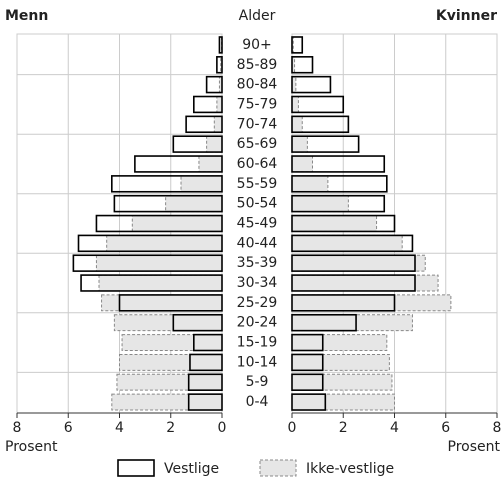 This screenshot has width=502, height=481. What do you see at coordinates (257, 45) in the screenshot?
I see `age-label: 90+` at bounding box center [257, 45].